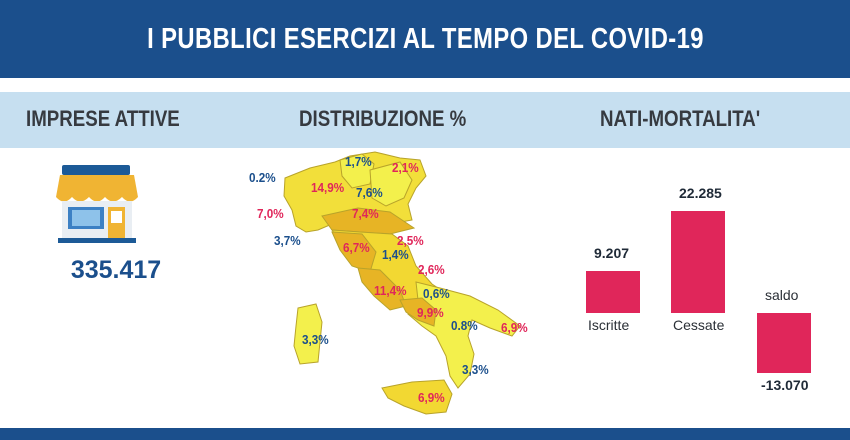  I want to click on map-sardegna, so click(308, 334).